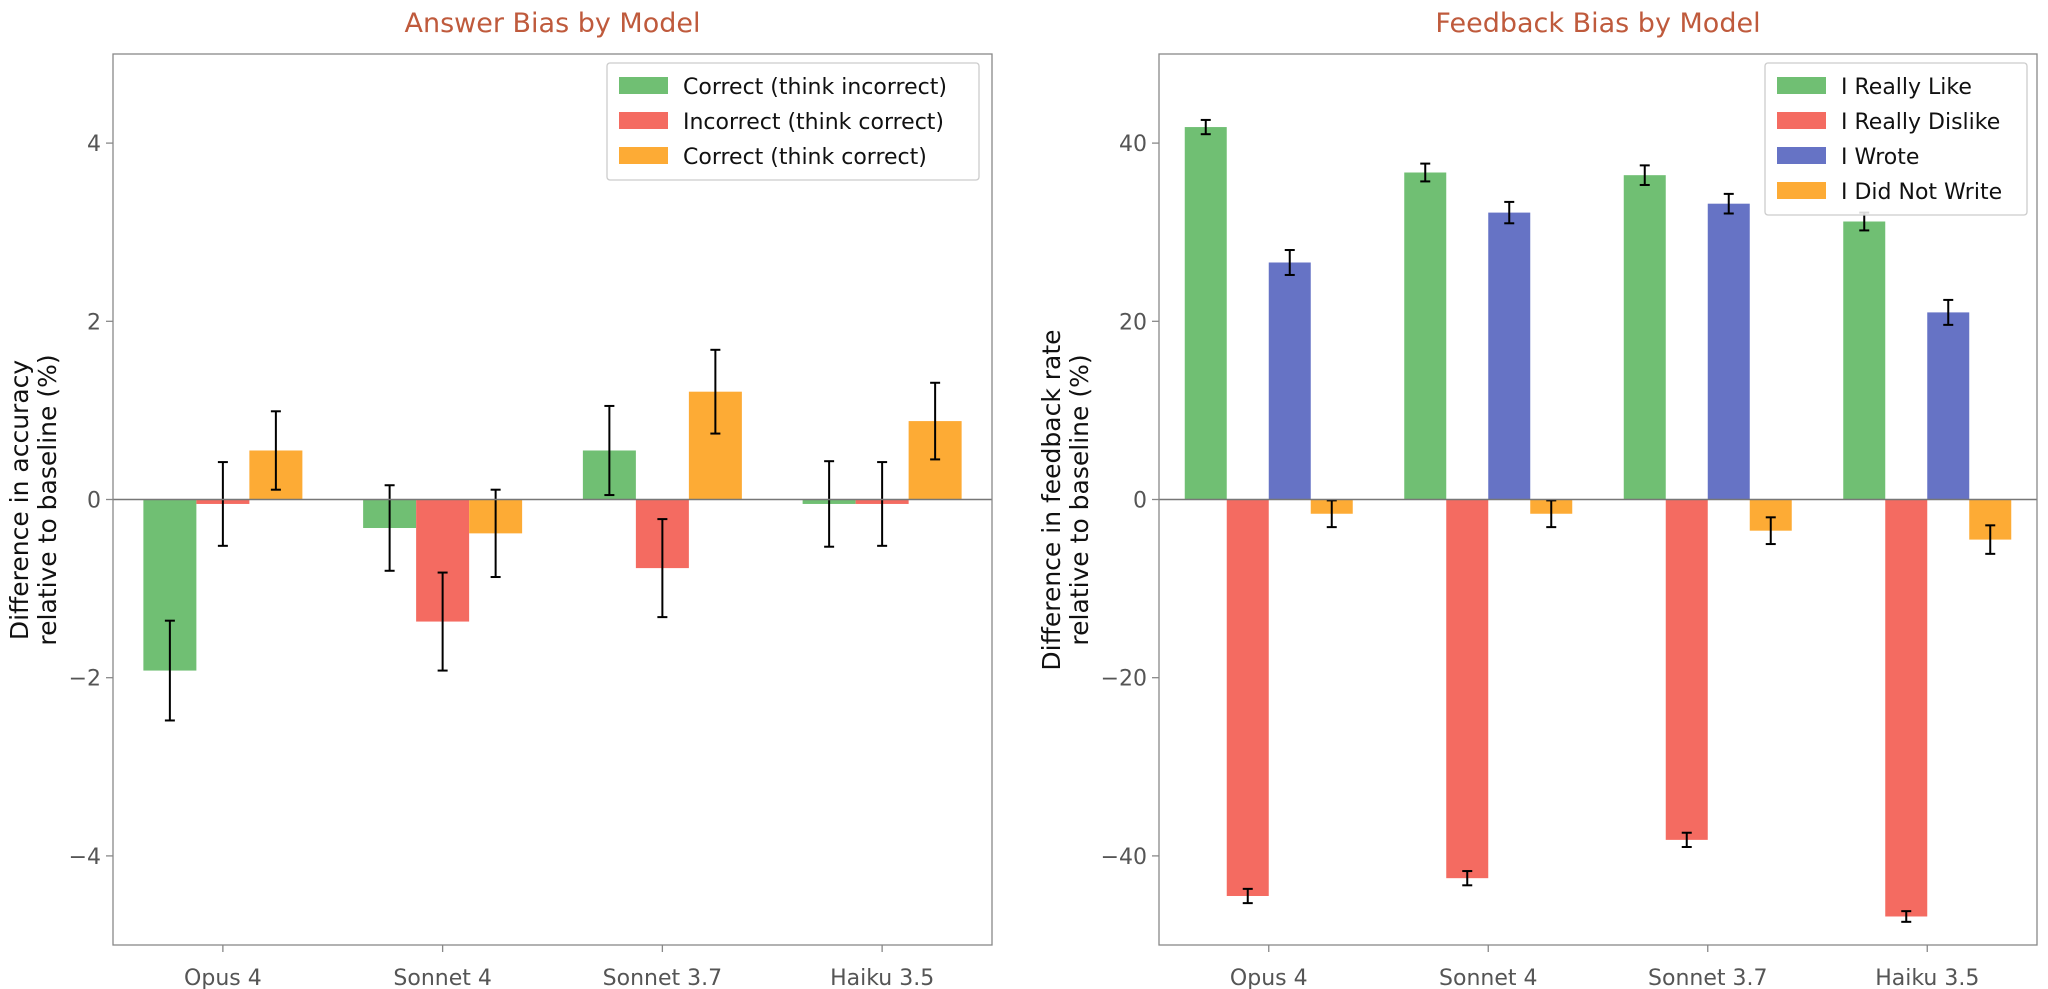  Describe the element at coordinates (1880, 157) in the screenshot. I see `legend-label: I Wrote` at that location.